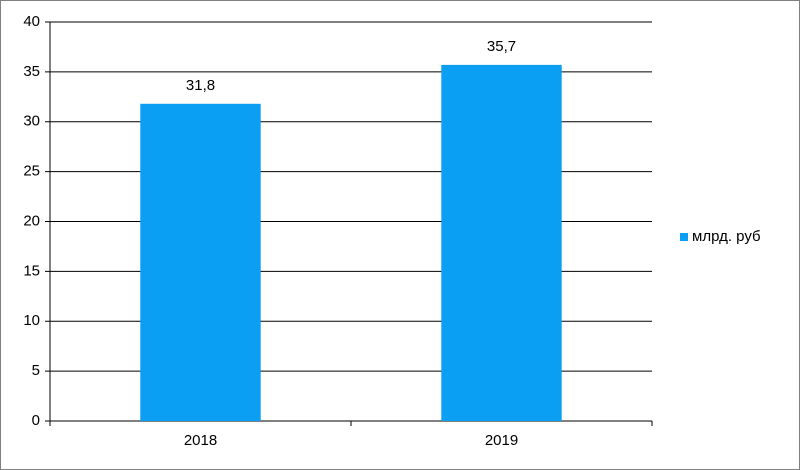 The height and width of the screenshot is (470, 800). I want to click on y-tick-label: 35, so click(31, 71).